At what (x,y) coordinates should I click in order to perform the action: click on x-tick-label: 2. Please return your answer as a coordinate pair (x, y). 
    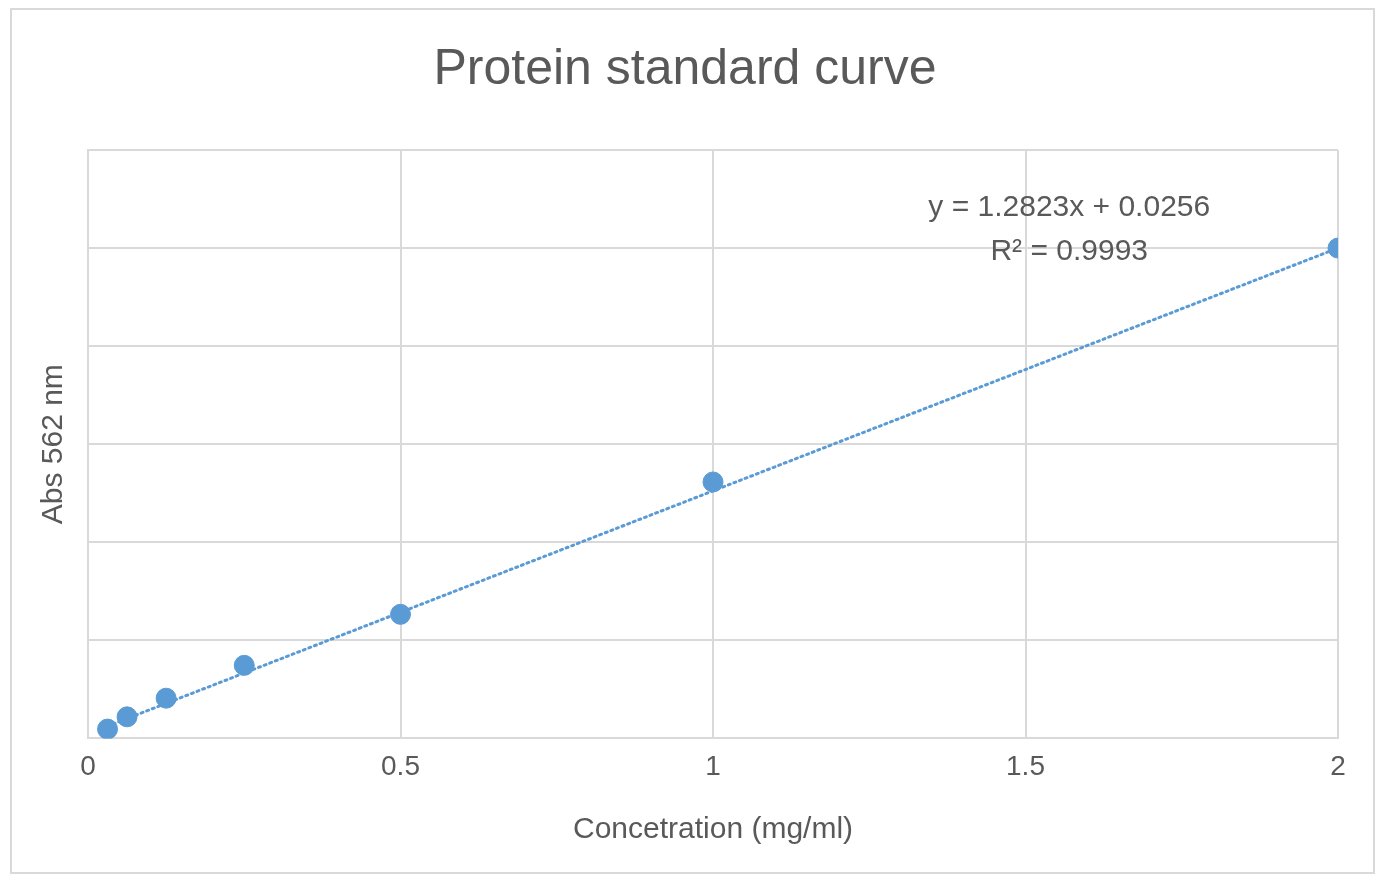
    Looking at the image, I should click on (1338, 765).